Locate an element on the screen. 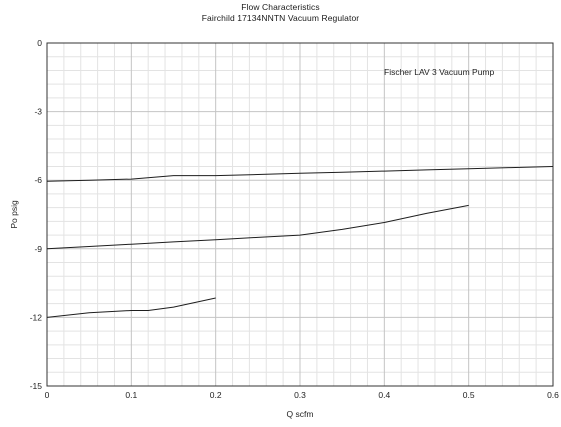  y-tick-label: -3 is located at coordinates (38, 112).